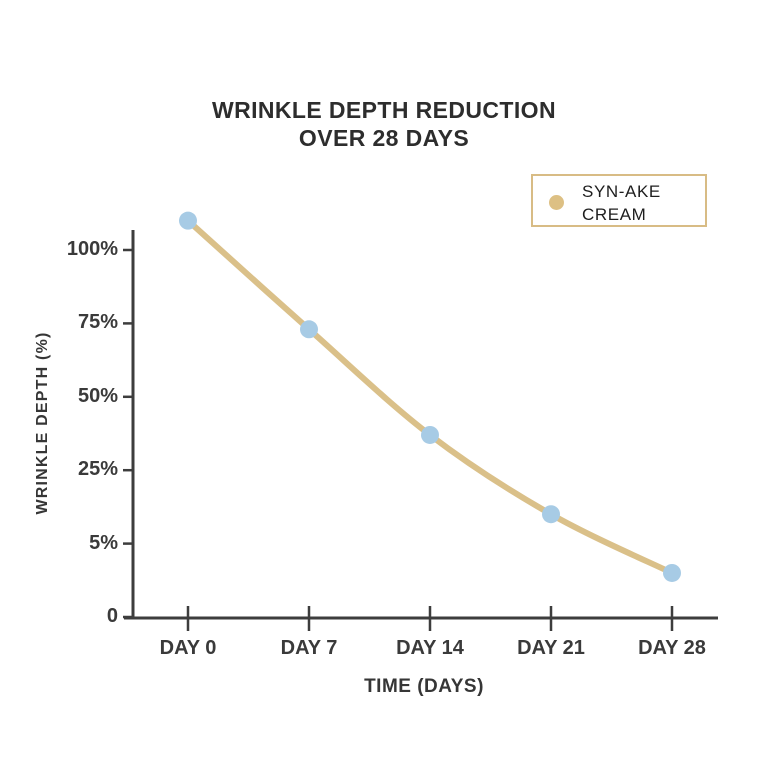 This screenshot has height=768, width=768. I want to click on chart-title-line1: WRINKLE DEPTH REDUCTION, so click(384, 110).